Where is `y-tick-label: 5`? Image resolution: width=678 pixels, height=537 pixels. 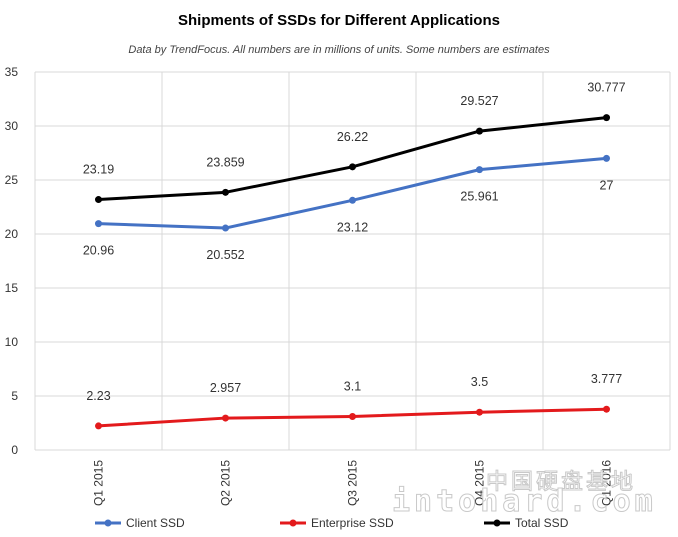
y-tick-label: 5 is located at coordinates (14, 396).